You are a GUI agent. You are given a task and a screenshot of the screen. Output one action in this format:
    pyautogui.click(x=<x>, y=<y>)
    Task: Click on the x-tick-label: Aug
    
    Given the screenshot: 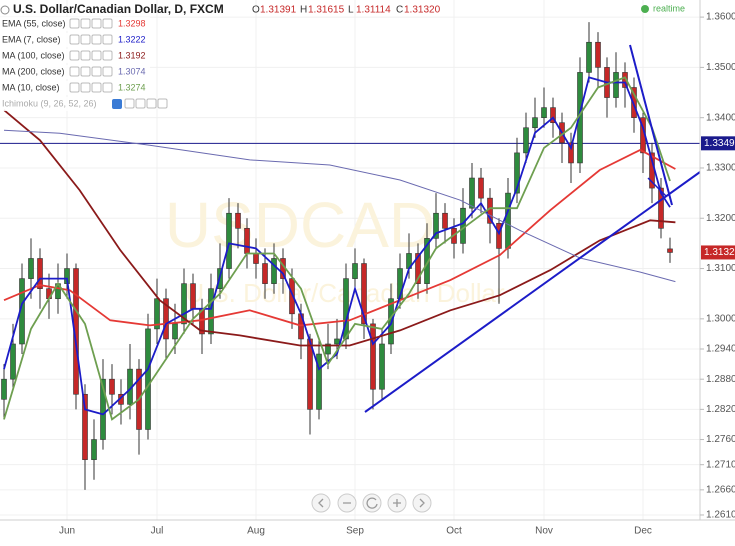 What is the action you would take?
    pyautogui.click(x=256, y=531)
    